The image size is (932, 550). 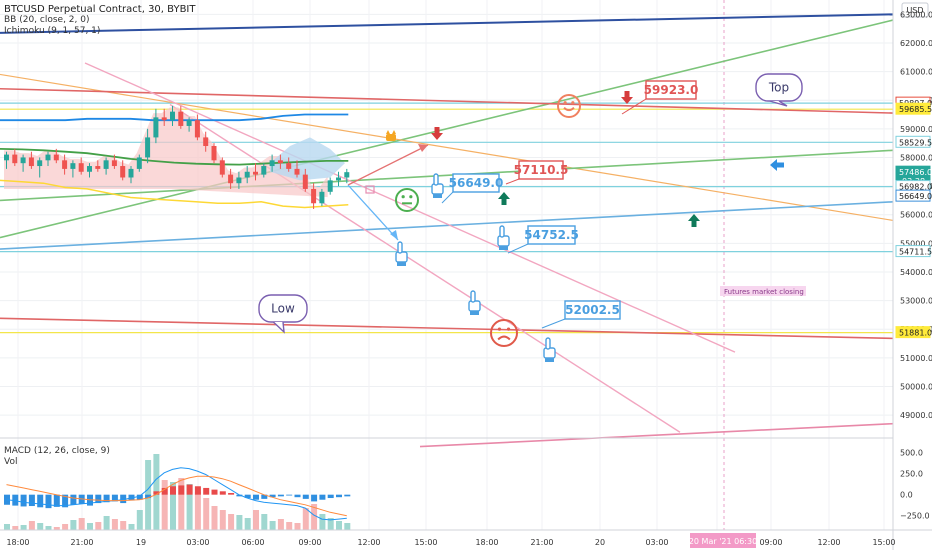 I want to click on callout-box, so click(x=476, y=183).